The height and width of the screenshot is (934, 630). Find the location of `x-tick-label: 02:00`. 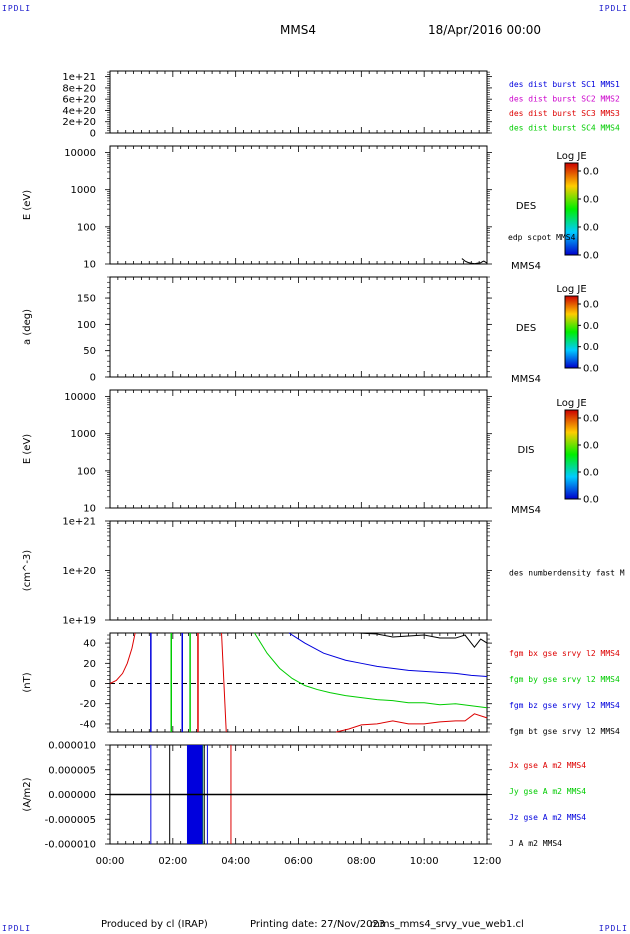

x-tick-label: 02:00 is located at coordinates (172, 861).